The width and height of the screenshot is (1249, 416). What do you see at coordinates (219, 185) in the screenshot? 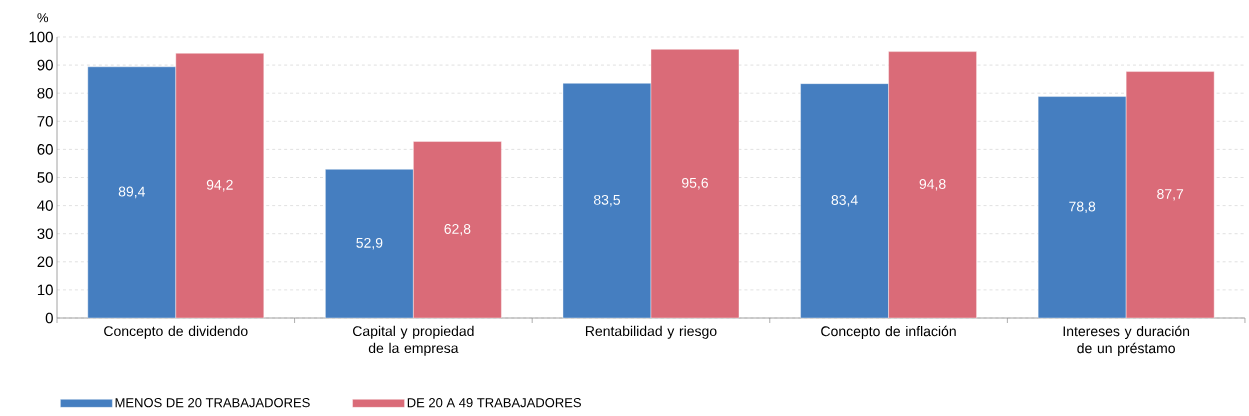
I see `data-label: 94,2` at bounding box center [219, 185].